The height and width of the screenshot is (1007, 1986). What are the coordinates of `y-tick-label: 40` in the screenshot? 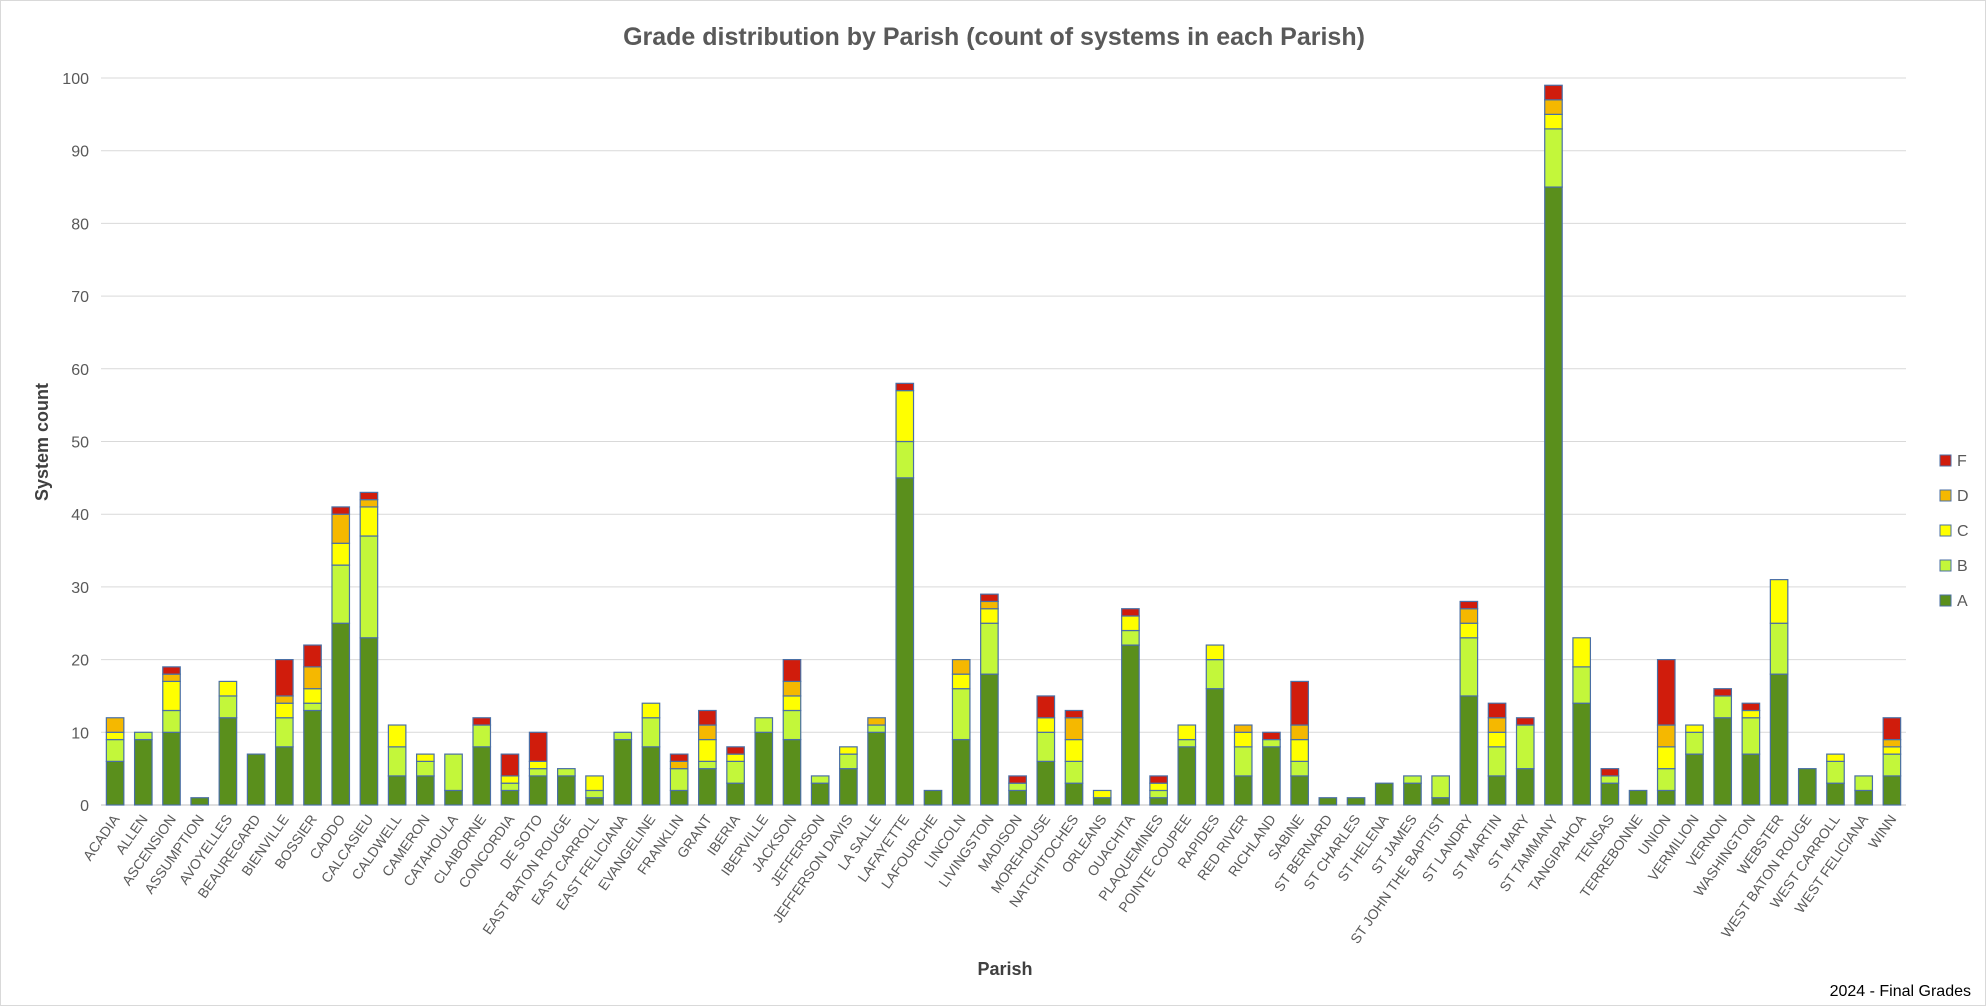 It's located at (80, 515).